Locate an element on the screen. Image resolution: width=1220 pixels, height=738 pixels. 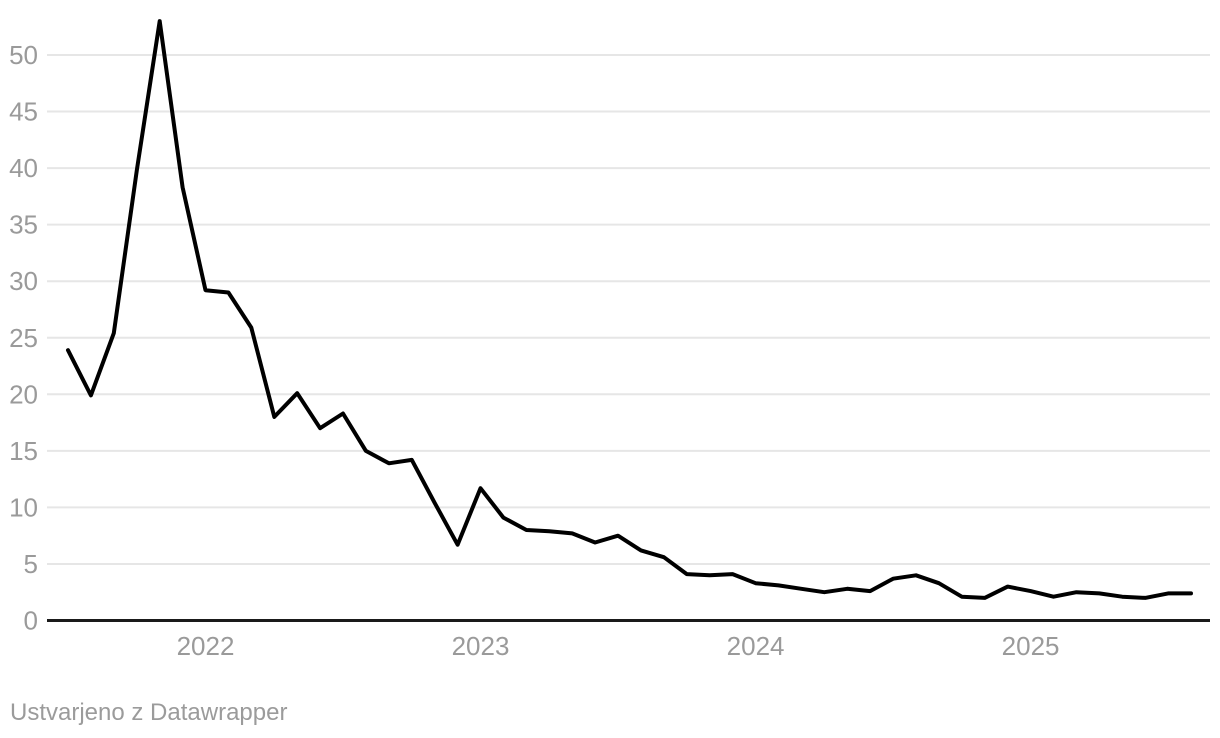
y-axis-tick-label: 30 is located at coordinates (23, 281).